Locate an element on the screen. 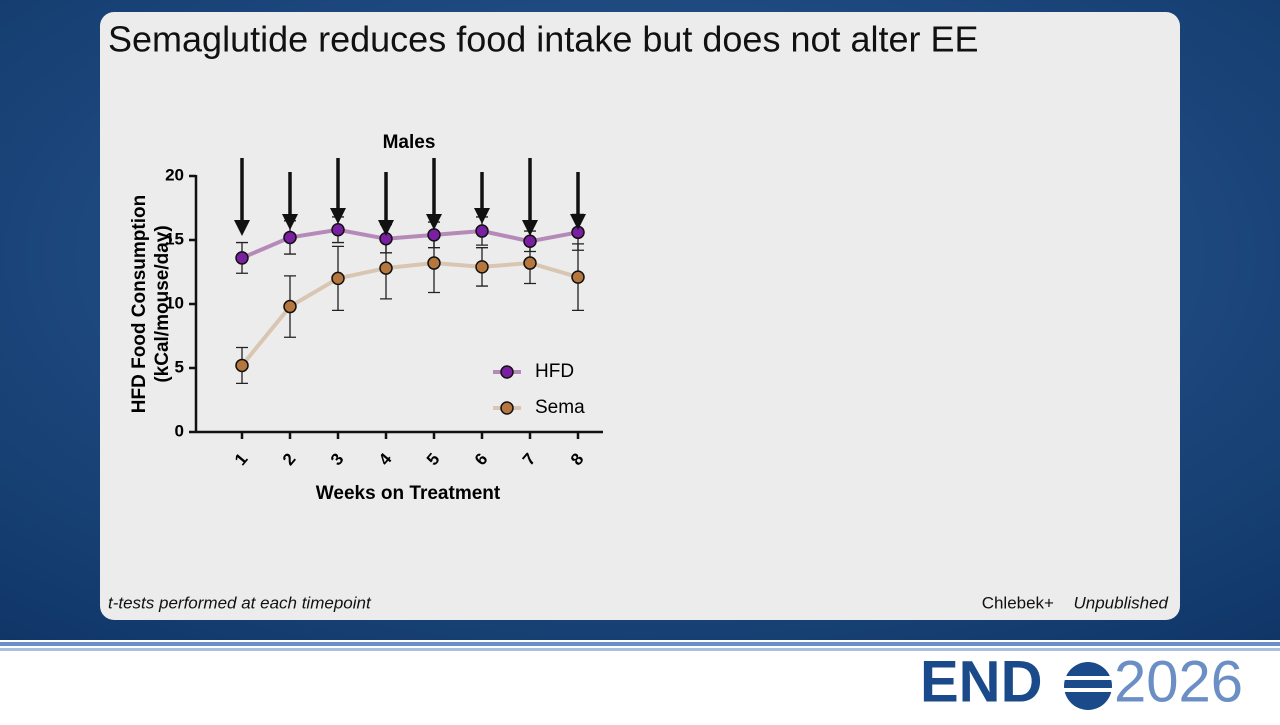  source-status: Unpublished is located at coordinates (1120, 602).